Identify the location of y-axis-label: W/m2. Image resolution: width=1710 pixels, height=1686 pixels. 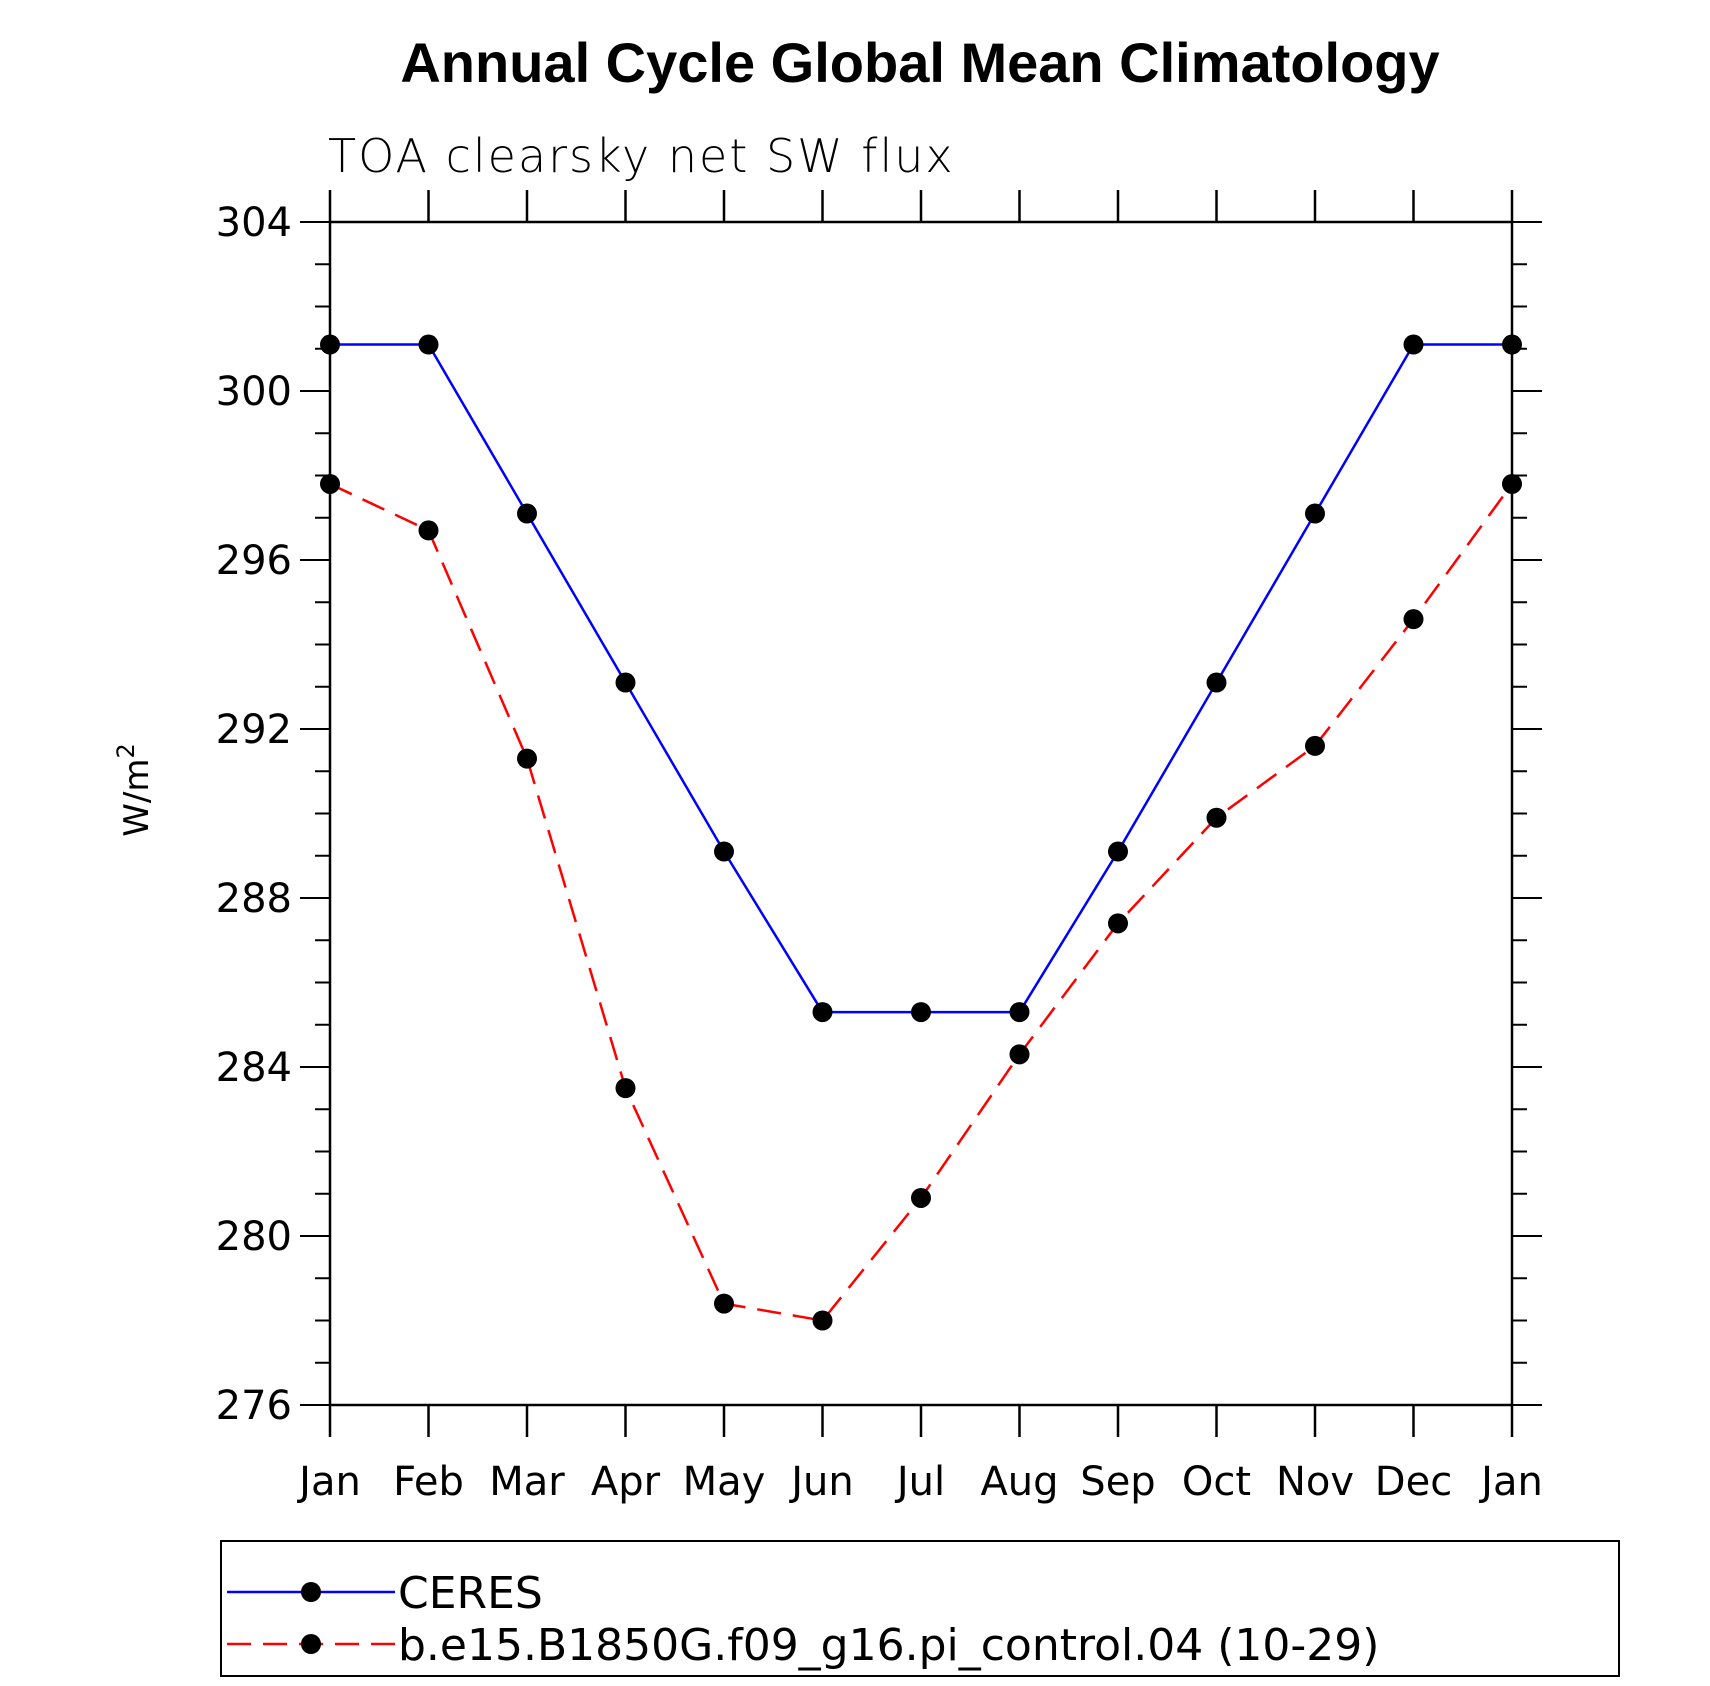
(134, 789).